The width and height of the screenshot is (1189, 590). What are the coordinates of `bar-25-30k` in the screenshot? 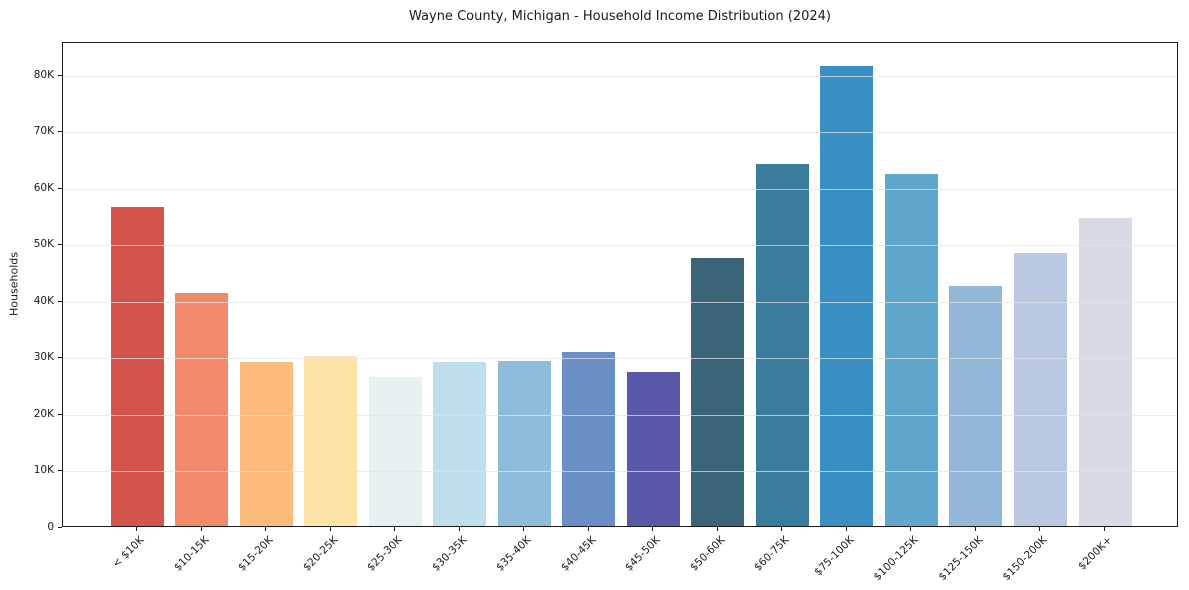 It's located at (395, 451).